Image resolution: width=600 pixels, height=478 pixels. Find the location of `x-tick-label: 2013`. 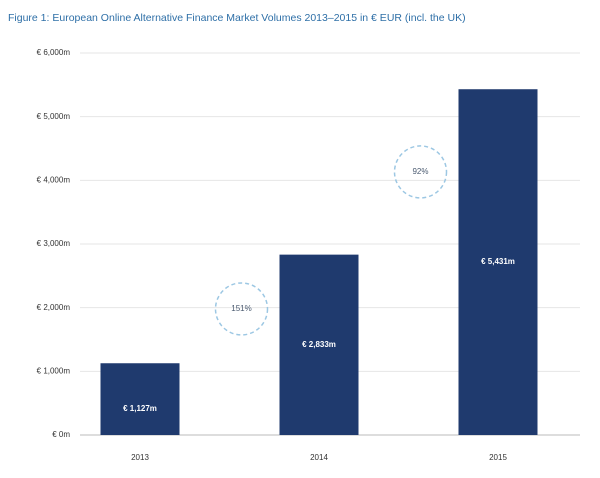

x-tick-label: 2013 is located at coordinates (140, 457).